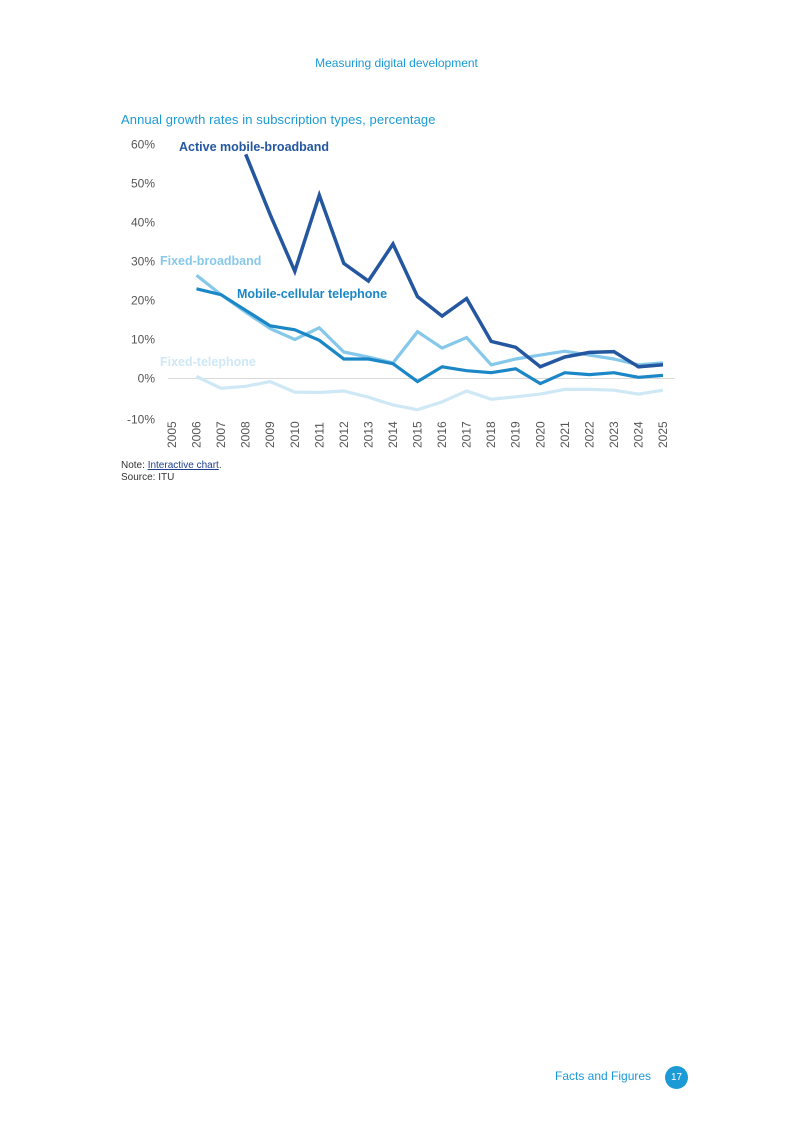 The width and height of the screenshot is (793, 1121). Describe the element at coordinates (220, 465) in the screenshot. I see `note-suffix: .` at that location.